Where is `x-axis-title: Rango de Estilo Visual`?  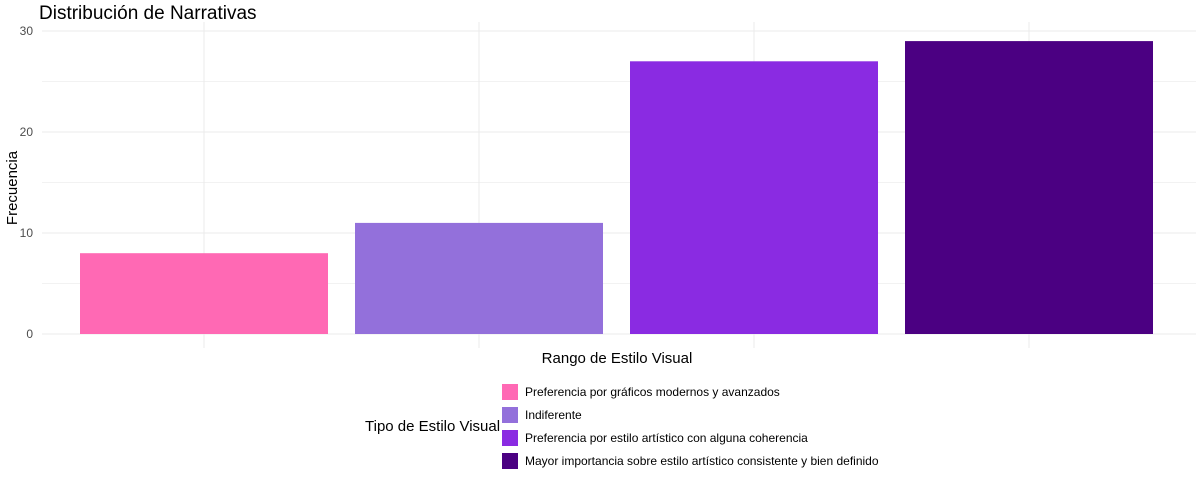
x-axis-title: Rango de Estilo Visual is located at coordinates (617, 358).